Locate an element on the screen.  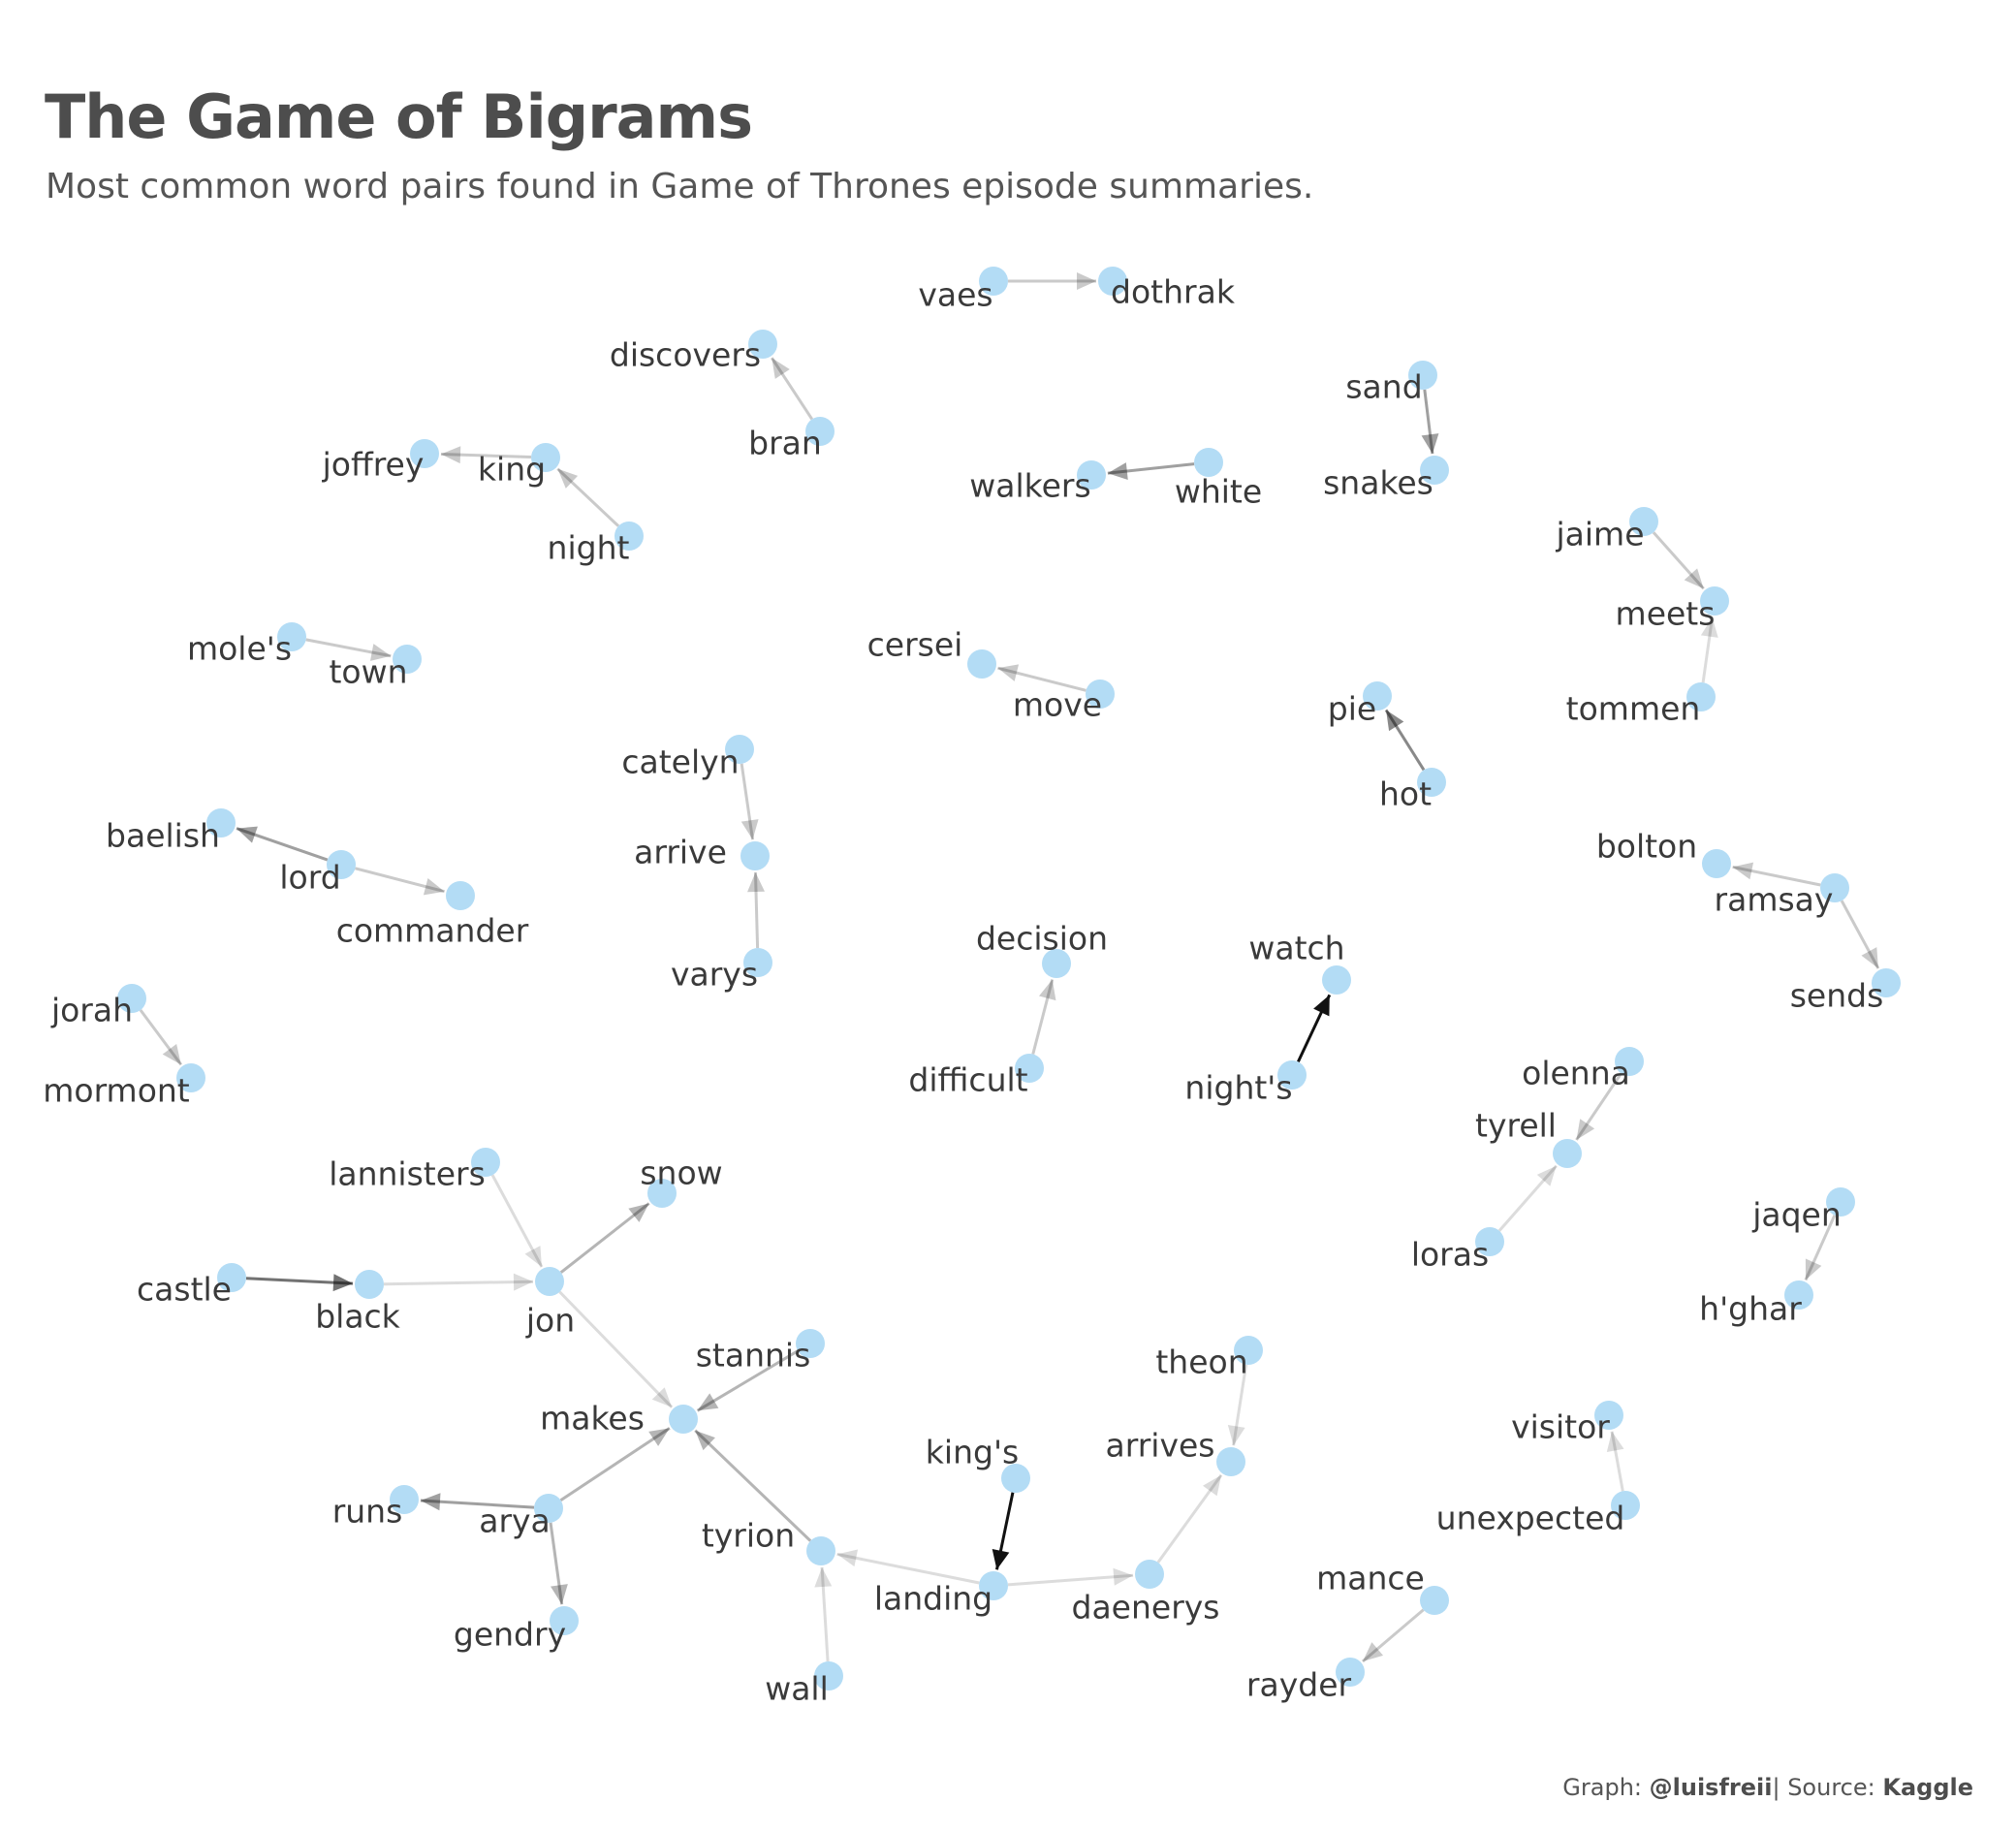
edge-black-jon is located at coordinates (459, 1283).